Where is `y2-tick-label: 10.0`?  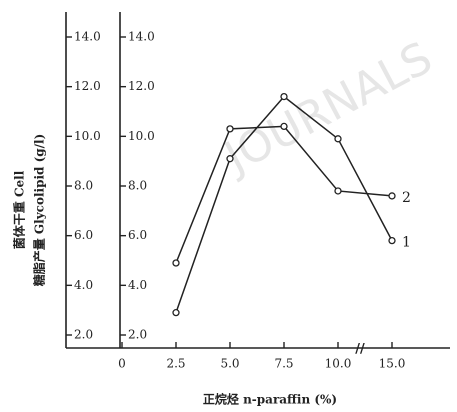 y2-tick-label: 10.0 is located at coordinates (141, 136).